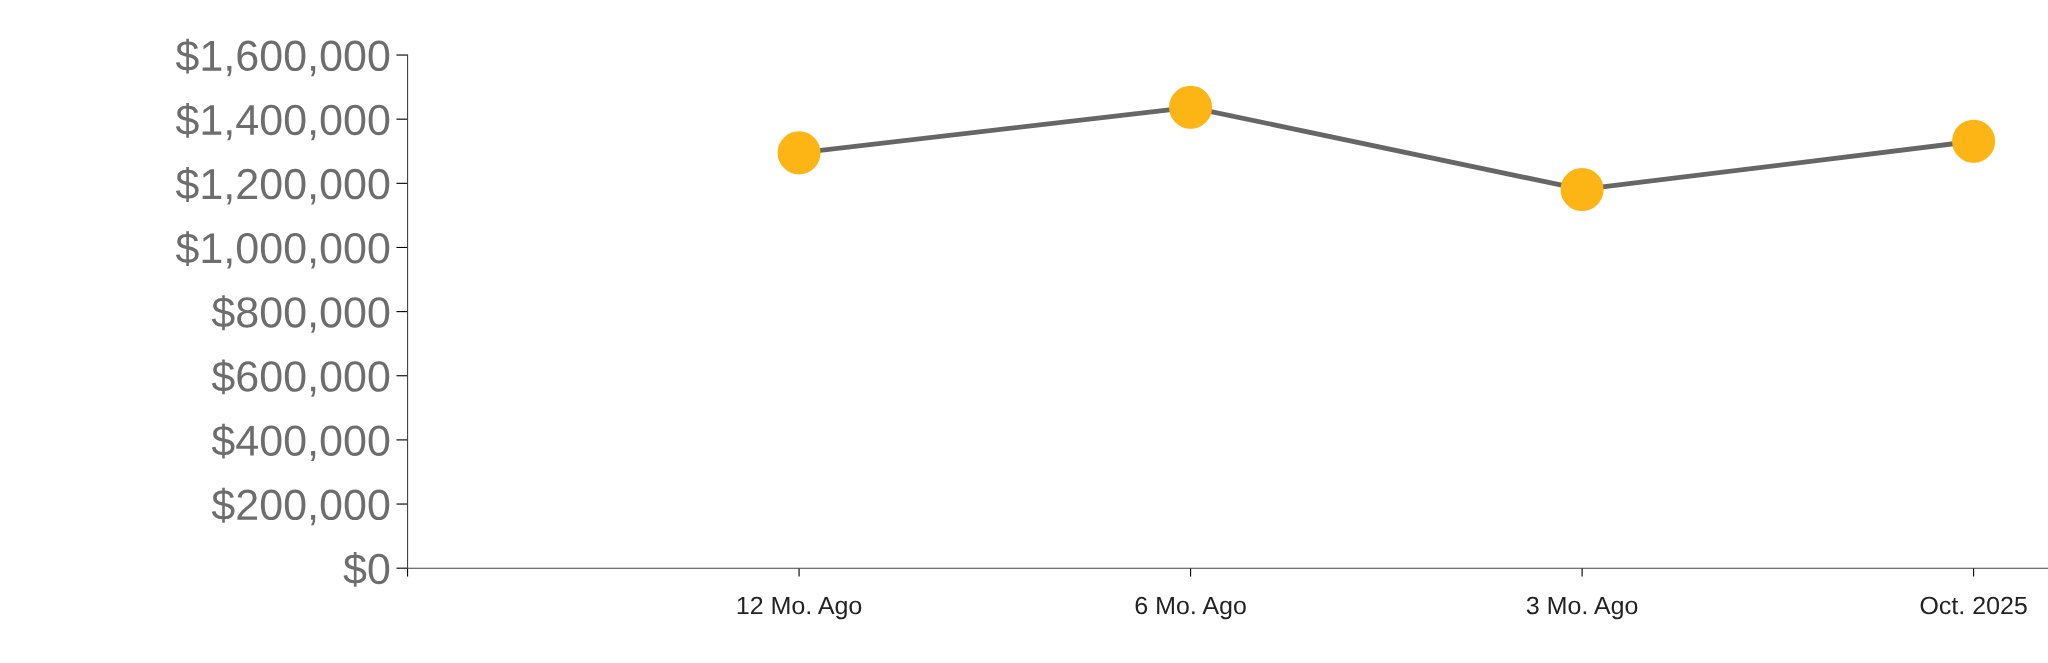 The width and height of the screenshot is (2048, 663). I want to click on x-tick-label: 3 Mo. Ago, so click(1582, 608).